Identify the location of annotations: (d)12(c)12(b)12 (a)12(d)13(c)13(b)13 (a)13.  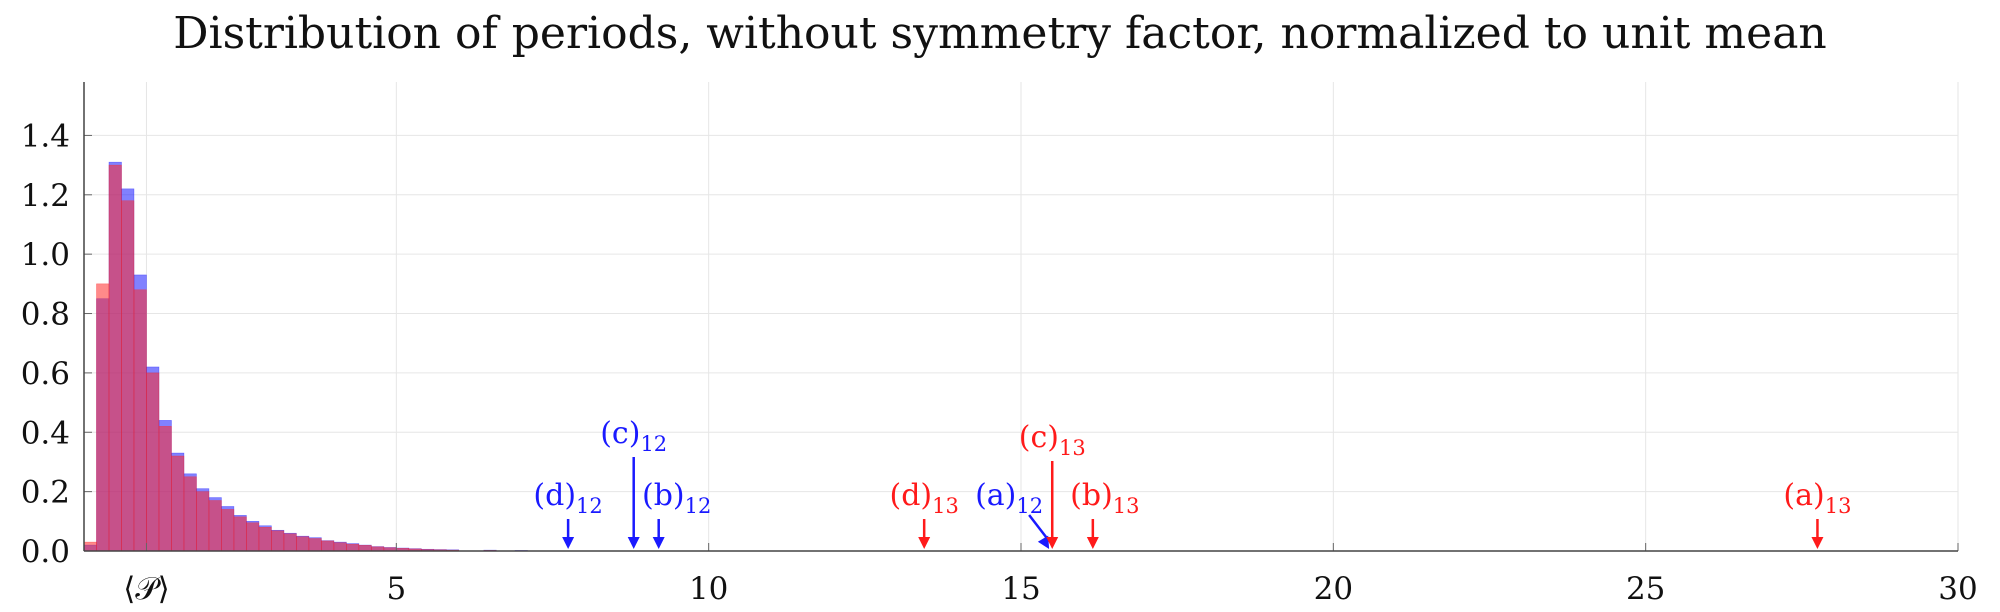
(1192, 482).